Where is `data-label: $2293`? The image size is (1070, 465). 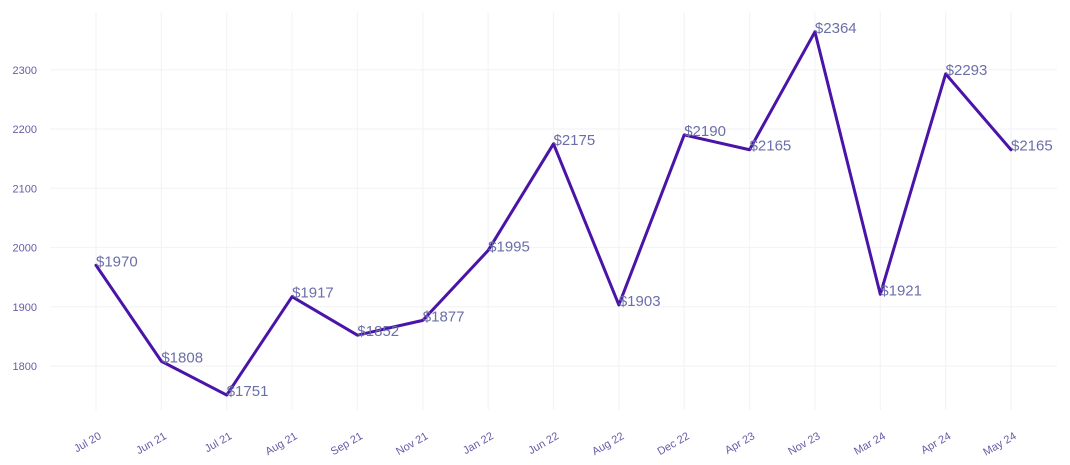
data-label: $2293 is located at coordinates (967, 70).